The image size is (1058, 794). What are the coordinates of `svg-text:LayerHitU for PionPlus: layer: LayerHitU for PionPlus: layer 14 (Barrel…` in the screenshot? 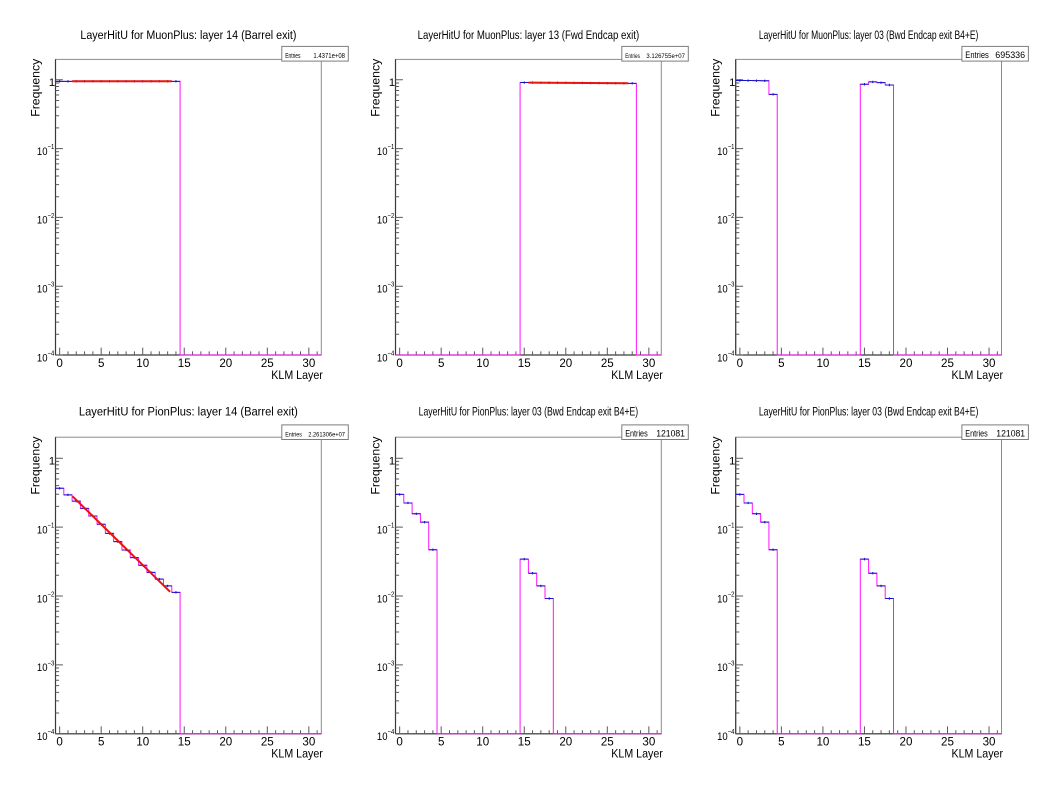 It's located at (188, 412).